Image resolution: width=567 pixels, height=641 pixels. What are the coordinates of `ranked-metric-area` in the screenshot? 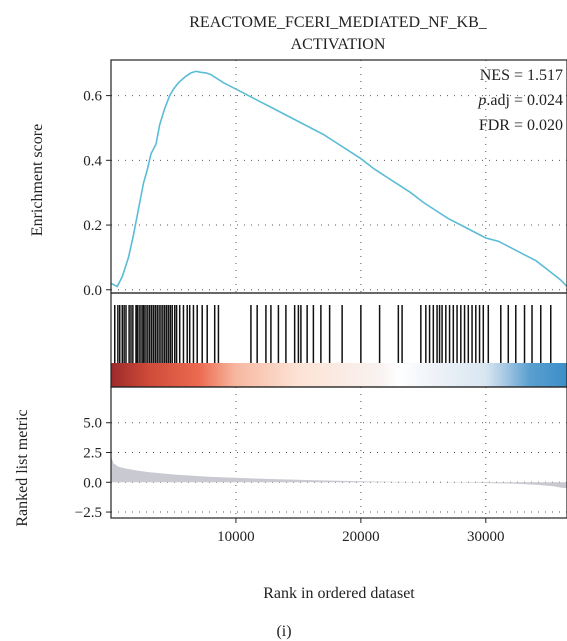 It's located at (339, 472).